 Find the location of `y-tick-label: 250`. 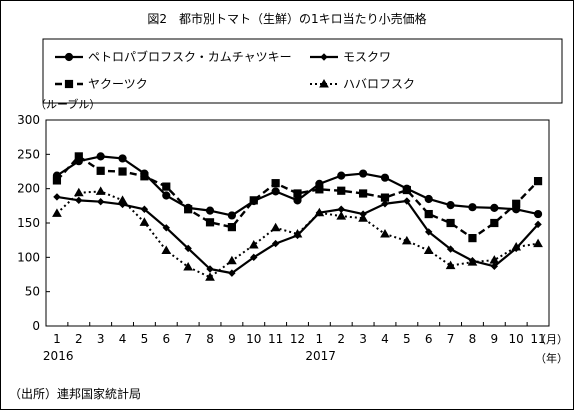

y-tick-label: 250 is located at coordinates (28, 154).